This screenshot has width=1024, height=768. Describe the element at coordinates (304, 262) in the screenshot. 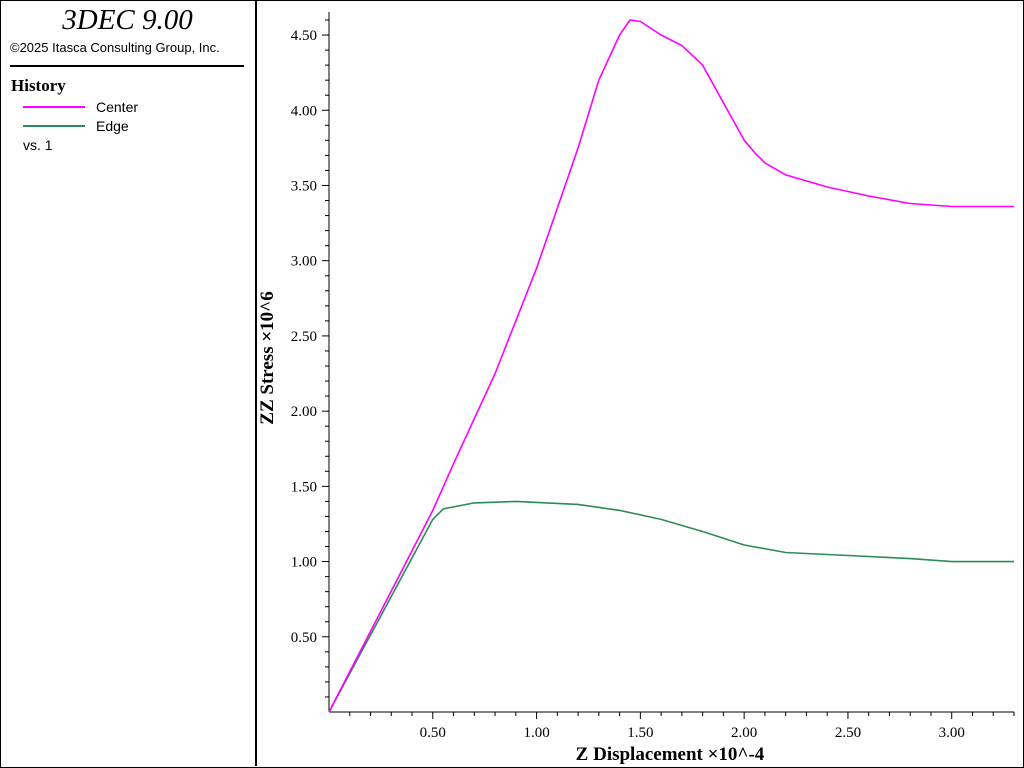

I see `y-tick-label: 3.00` at that location.